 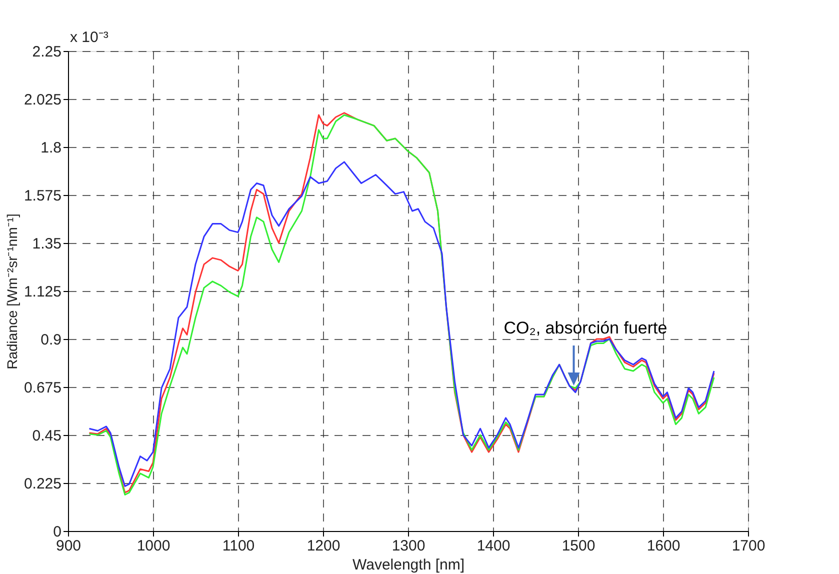 What do you see at coordinates (663, 546) in the screenshot?
I see `x-tick-label: 1600` at bounding box center [663, 546].